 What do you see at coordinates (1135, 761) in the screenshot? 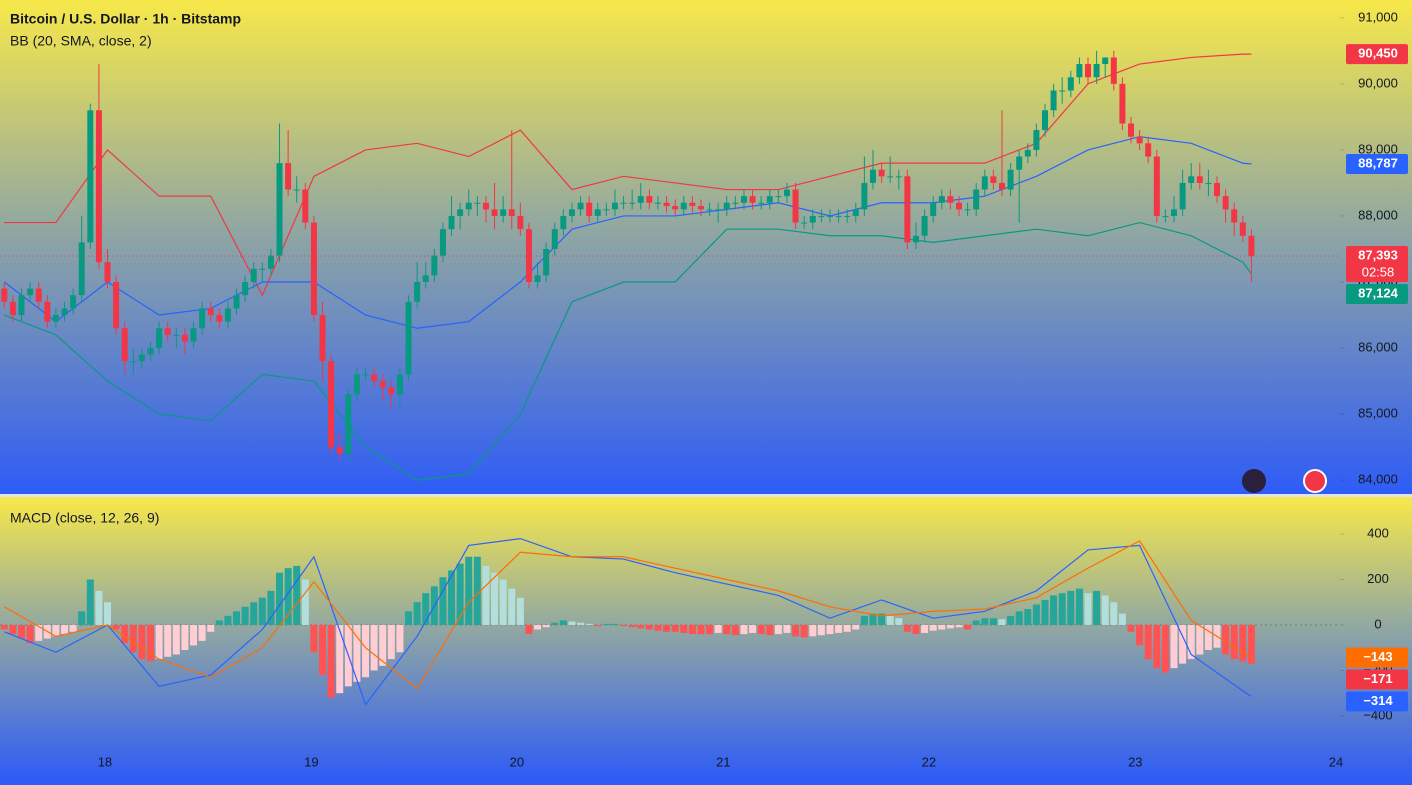
I see `x-tick-label: 23` at bounding box center [1135, 761].